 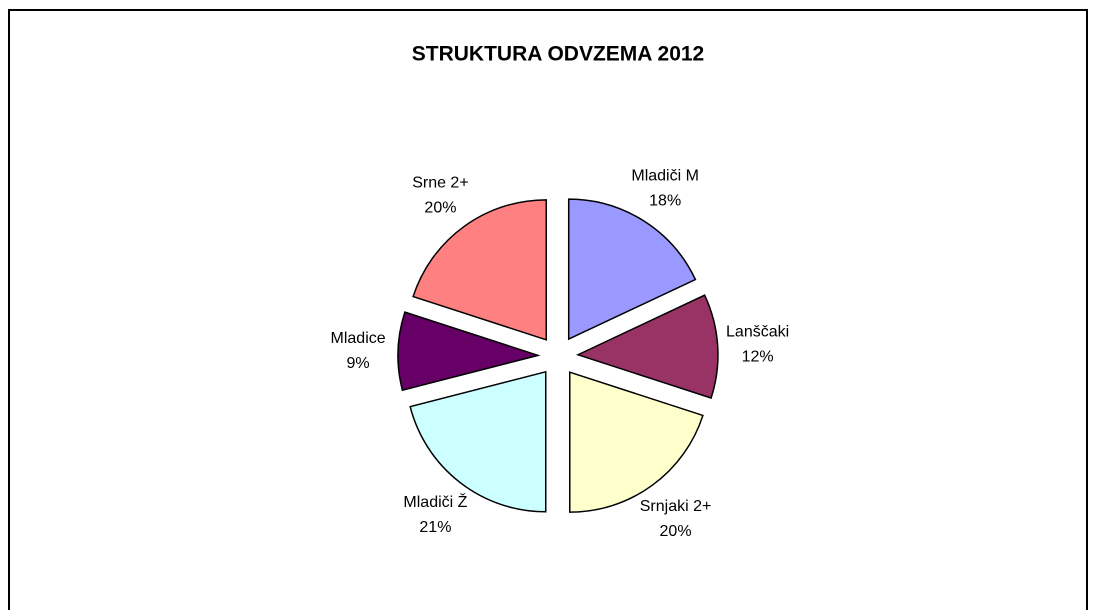 What do you see at coordinates (757, 332) in the screenshot?
I see `slice-label: Lanščaki` at bounding box center [757, 332].